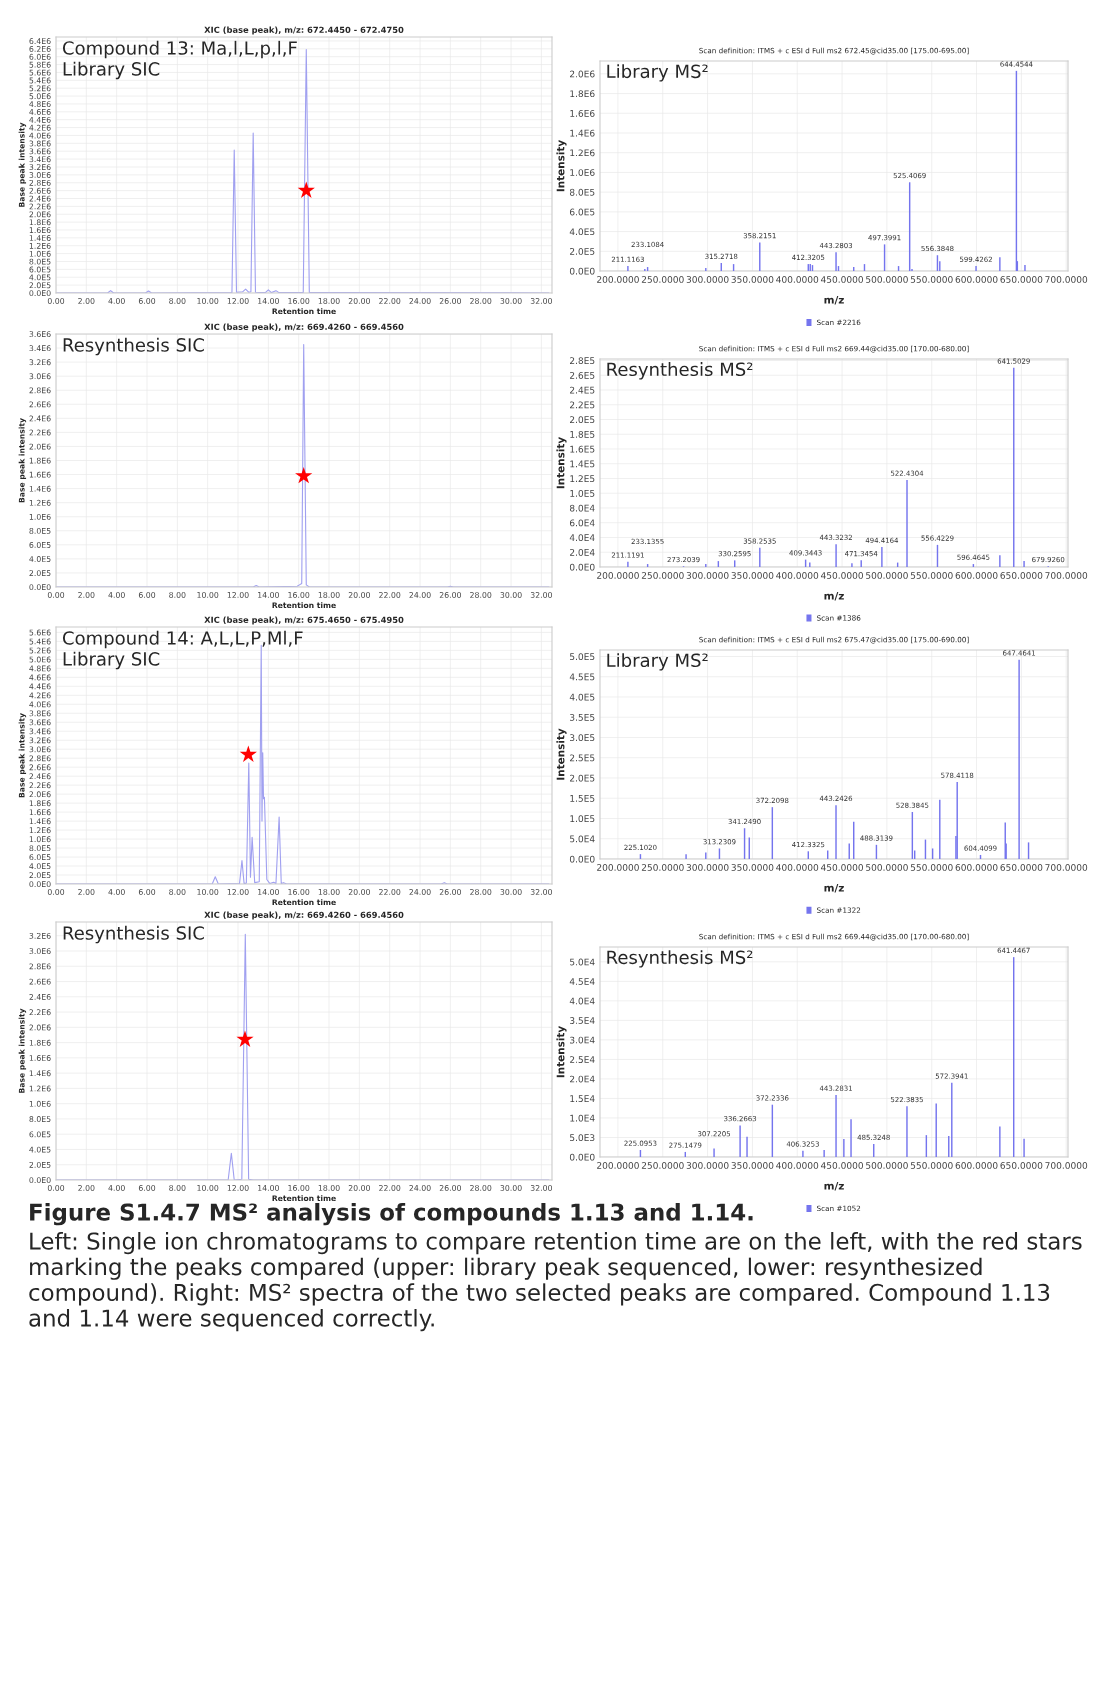  I want to click on y-tick-label: 1.0E6, so click(582, 172).